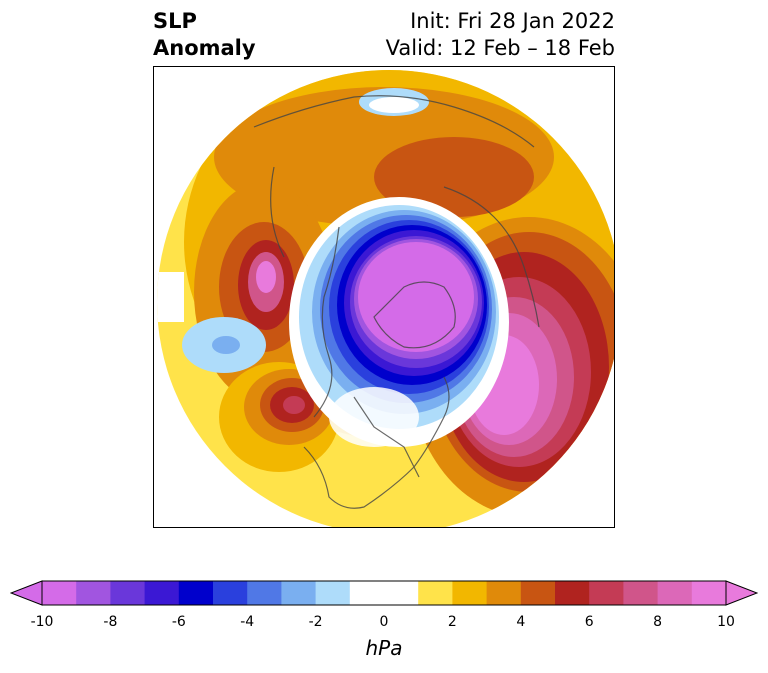 This screenshot has width=768, height=673. Describe the element at coordinates (512, 21) in the screenshot. I see `init-date: Init: Fri 28 Jan 2022` at that location.